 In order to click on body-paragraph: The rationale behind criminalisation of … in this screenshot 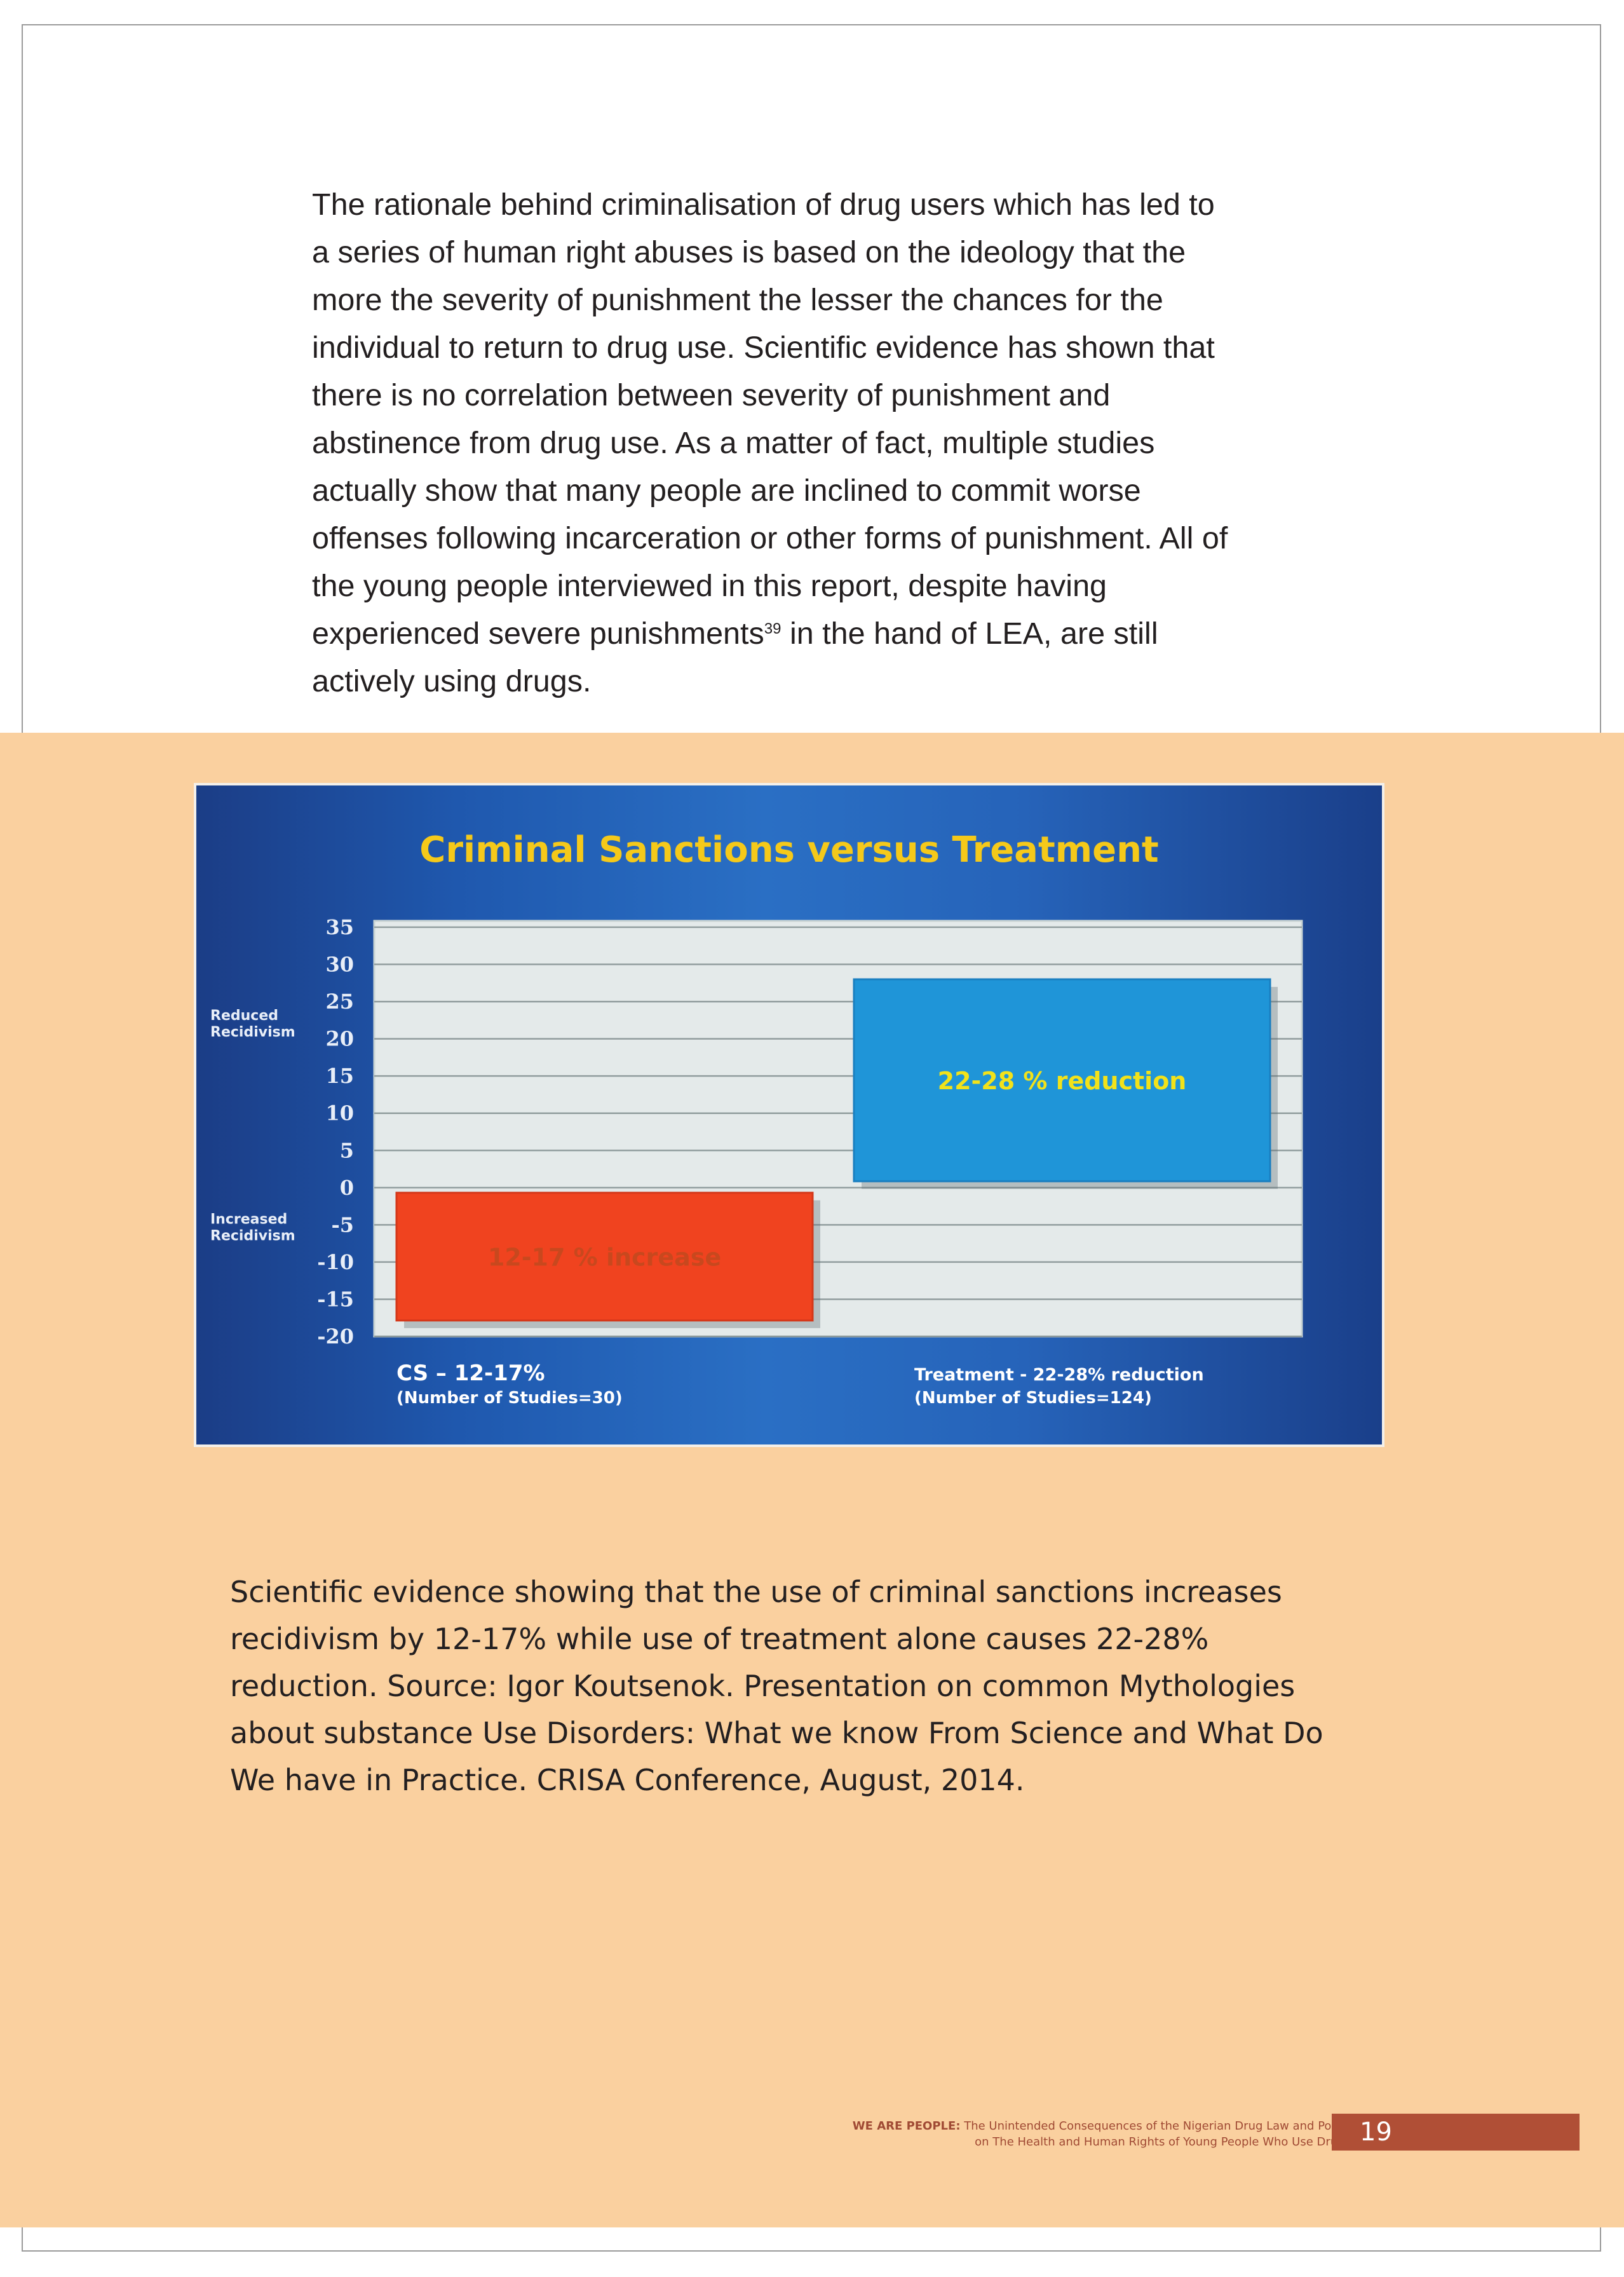, I will do `click(826, 443)`.